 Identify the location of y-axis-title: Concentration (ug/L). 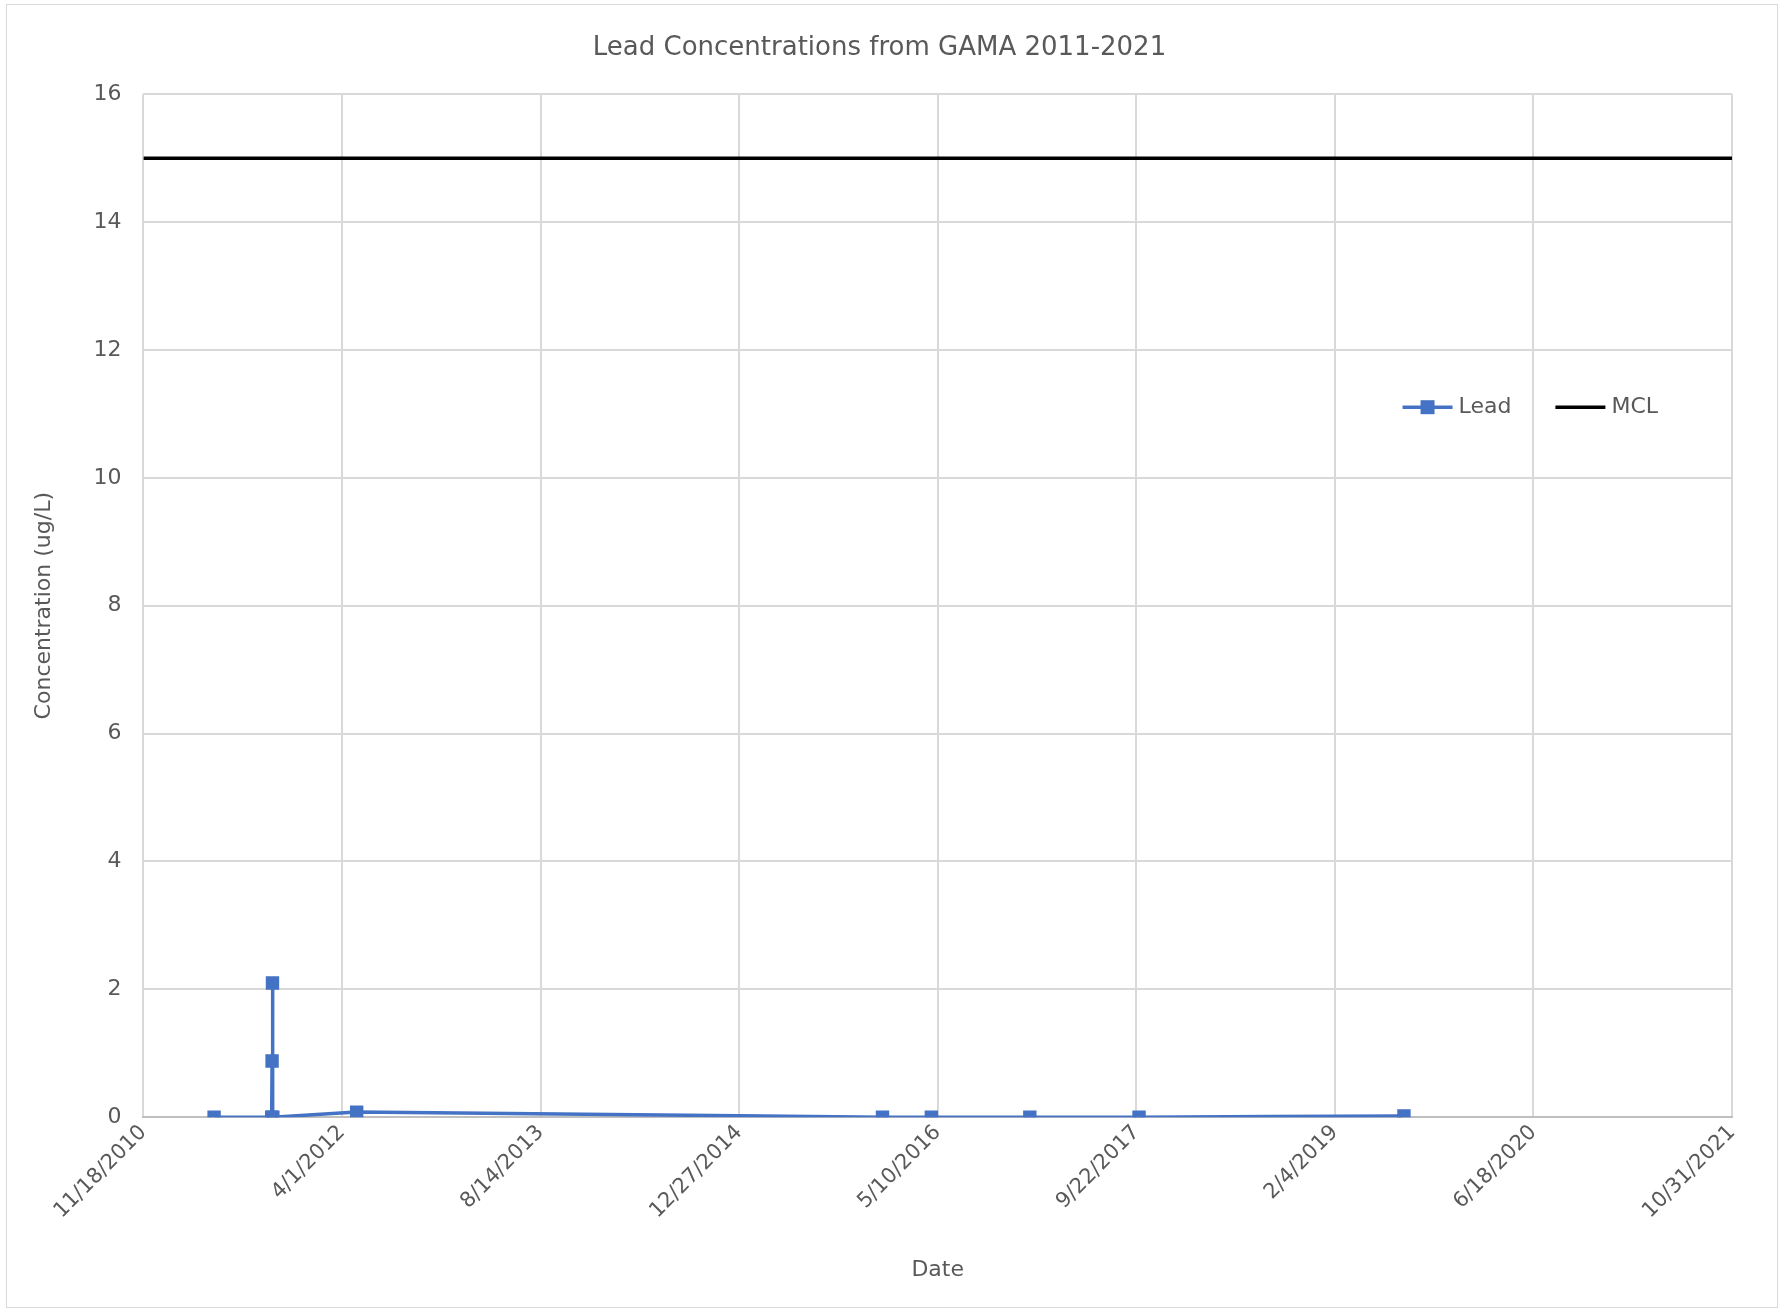
(42, 606).